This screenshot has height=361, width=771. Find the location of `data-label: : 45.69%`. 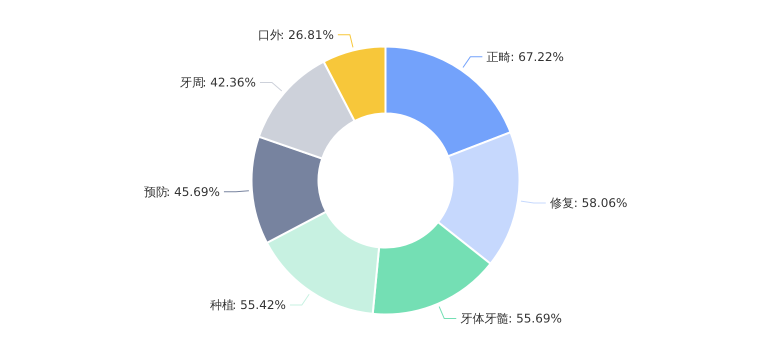

data-label: : 45.69% is located at coordinates (193, 191).